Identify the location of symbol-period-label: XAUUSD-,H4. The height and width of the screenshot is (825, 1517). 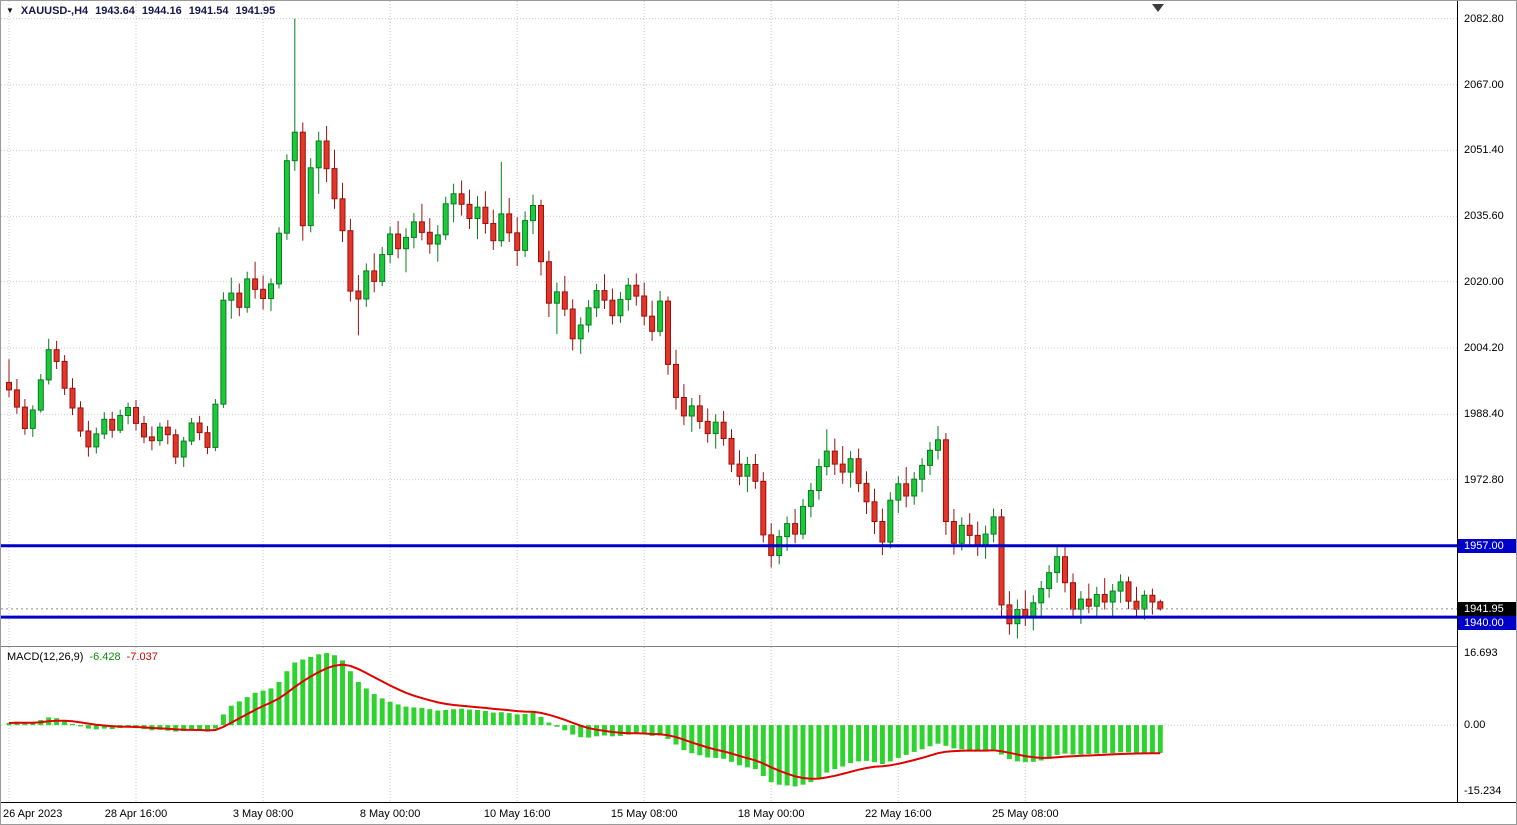
(54, 11).